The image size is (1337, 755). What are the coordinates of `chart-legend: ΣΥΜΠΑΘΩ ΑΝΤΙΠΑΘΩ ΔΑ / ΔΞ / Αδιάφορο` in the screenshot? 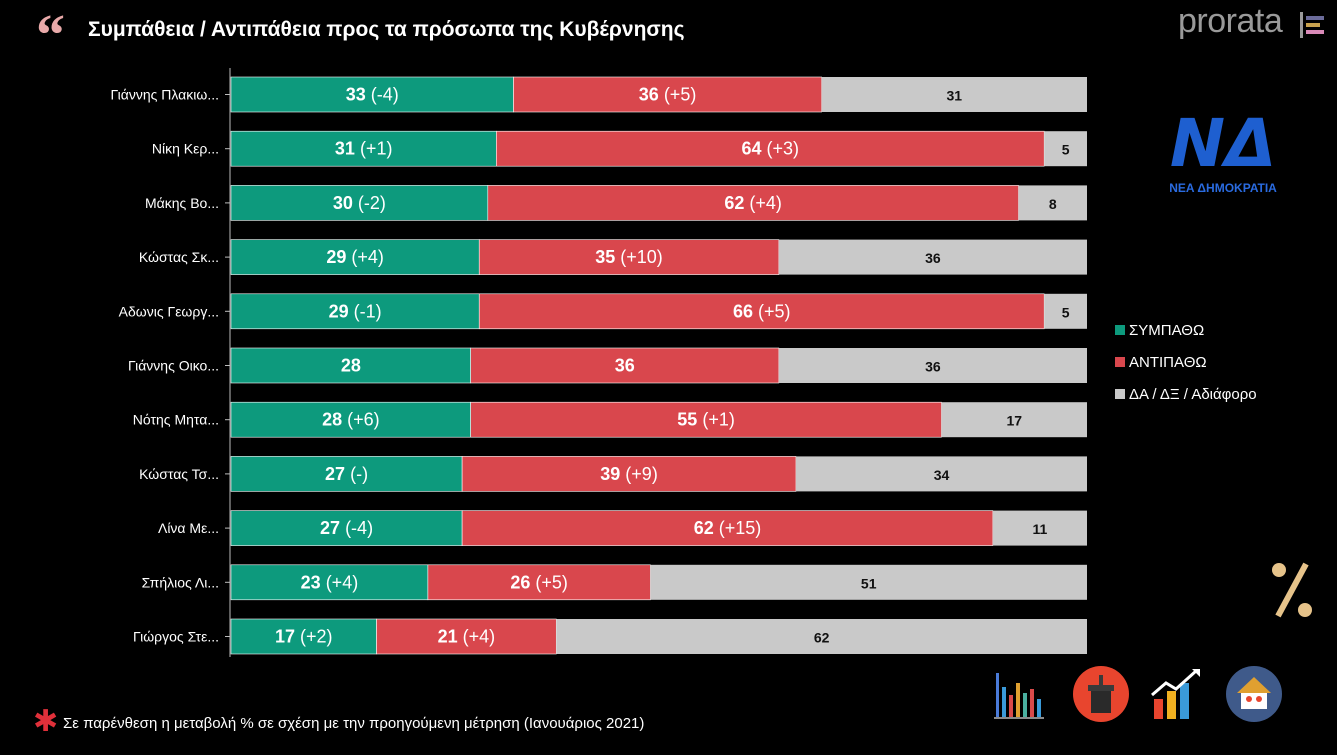 It's located at (1186, 362).